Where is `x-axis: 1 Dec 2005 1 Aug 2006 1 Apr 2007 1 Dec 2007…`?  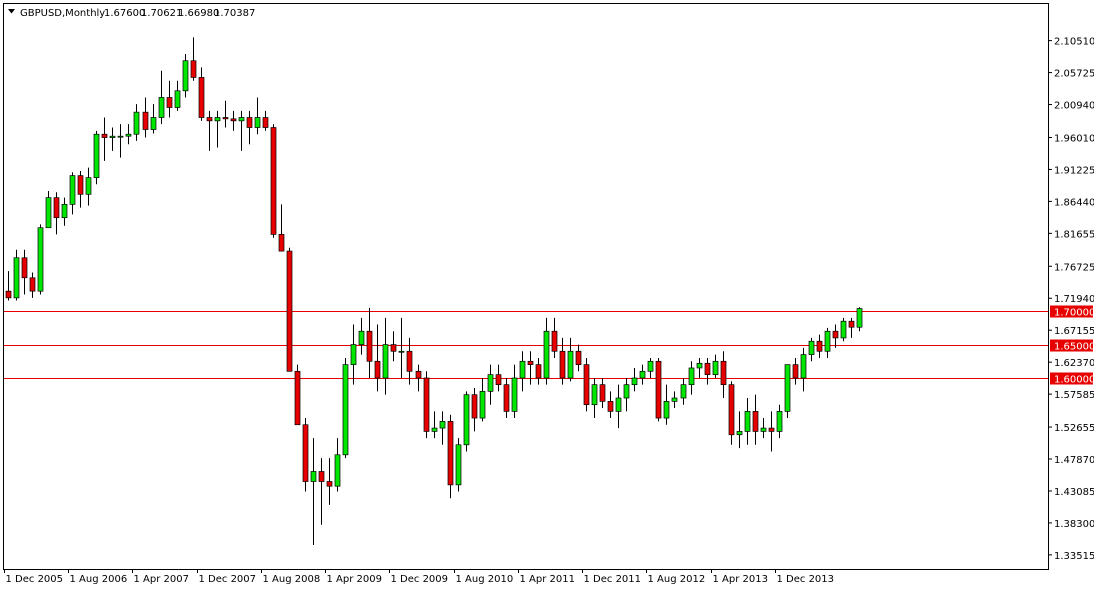
x-axis: 1 Dec 2005 1 Aug 2006 1 Apr 2007 1 Dec 2007… is located at coordinates (419, 577).